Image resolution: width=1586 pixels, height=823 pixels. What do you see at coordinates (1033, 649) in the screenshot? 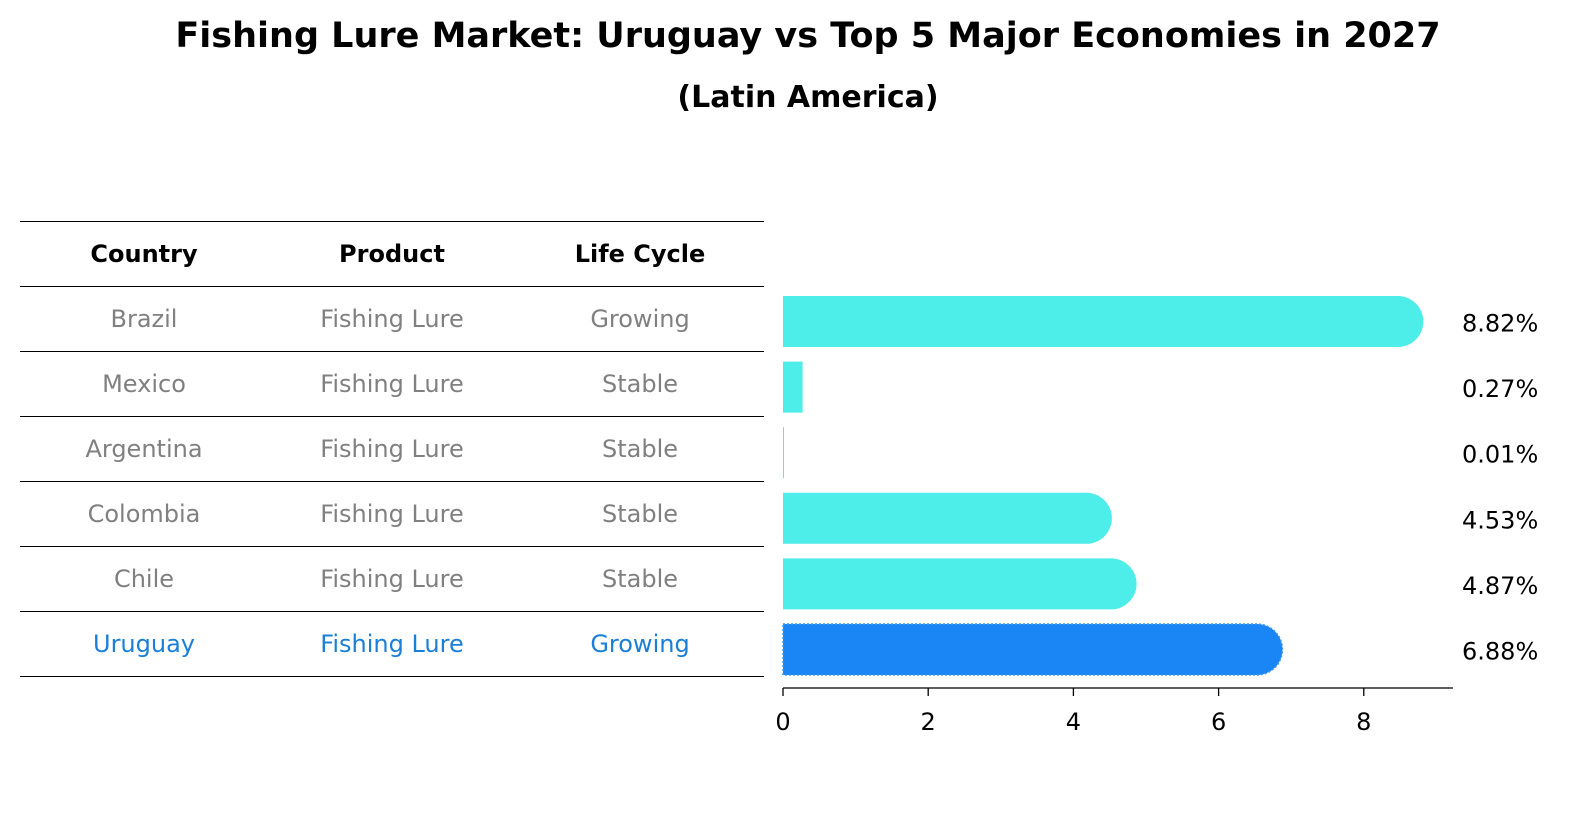
I see `bar-uruguay` at bounding box center [1033, 649].